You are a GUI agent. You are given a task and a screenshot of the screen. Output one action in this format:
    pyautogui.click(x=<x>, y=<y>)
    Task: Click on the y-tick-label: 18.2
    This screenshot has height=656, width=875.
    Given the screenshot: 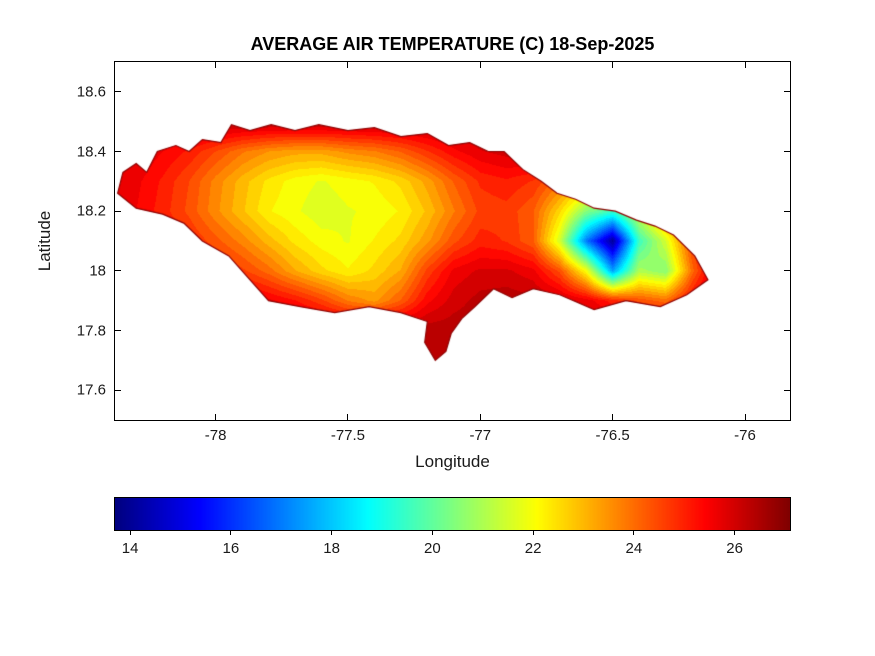 What is the action you would take?
    pyautogui.click(x=91, y=211)
    